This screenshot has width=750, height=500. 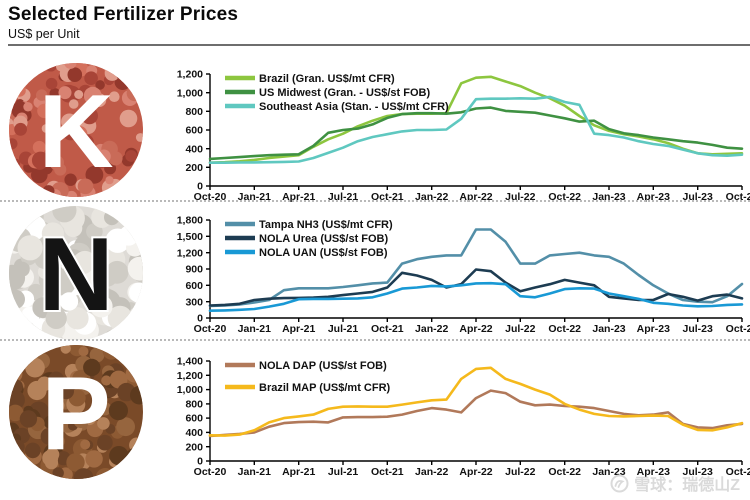 What do you see at coordinates (123, 14) in the screenshot?
I see `report-title: Selected Fertilizer Prices` at bounding box center [123, 14].